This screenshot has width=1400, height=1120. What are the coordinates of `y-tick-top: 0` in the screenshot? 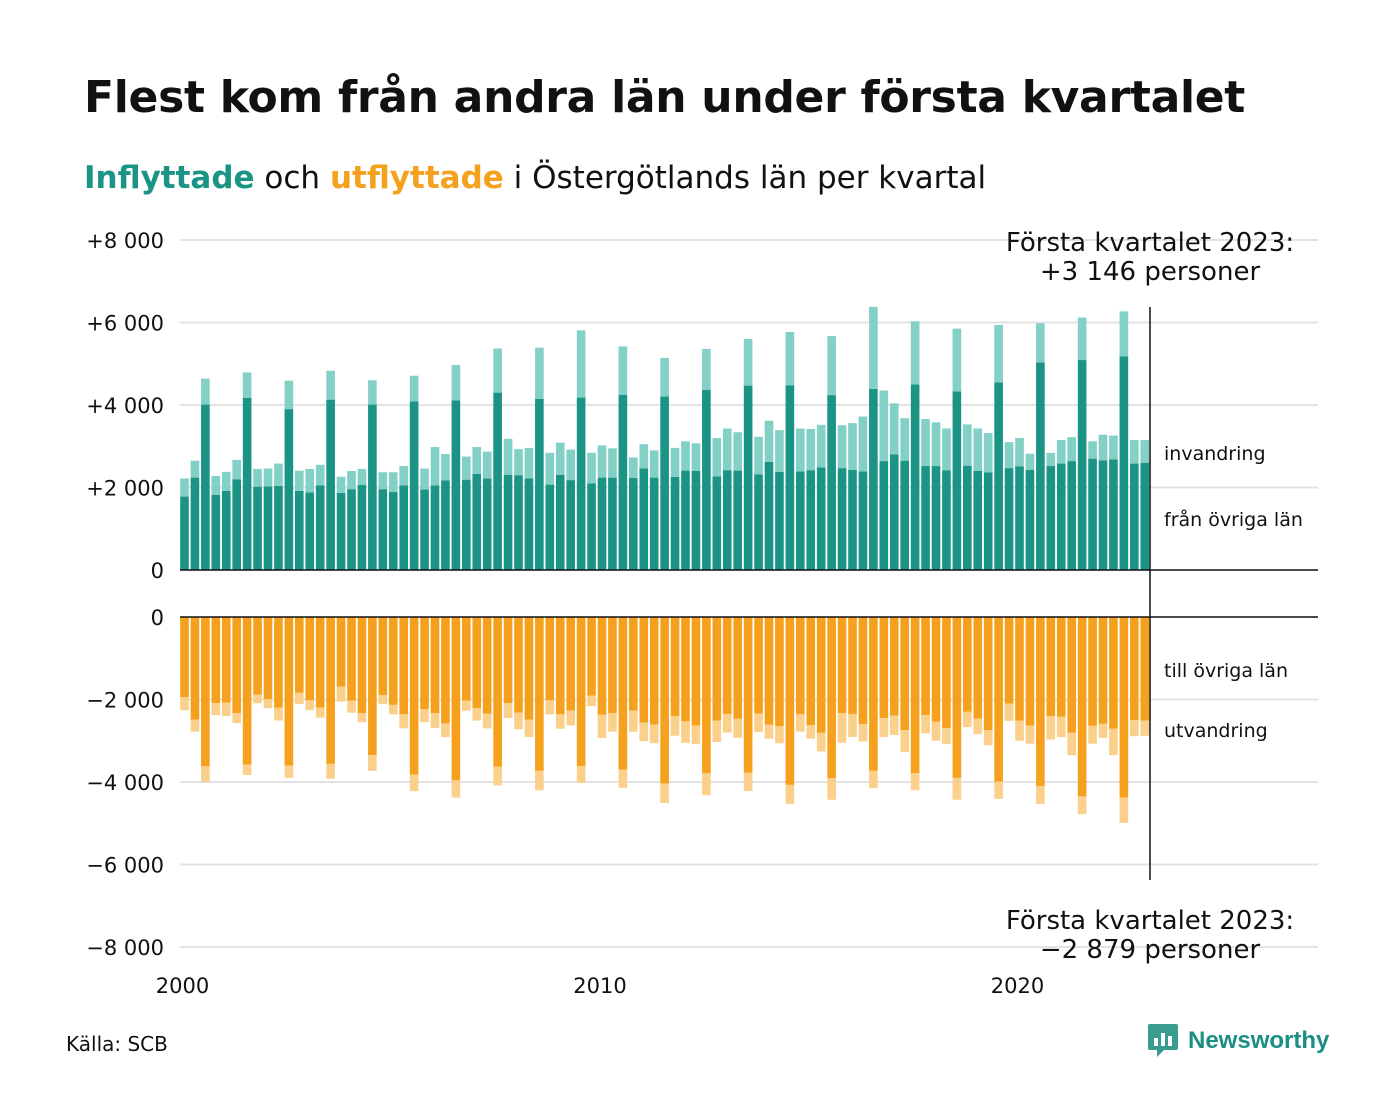 It's located at (157, 571).